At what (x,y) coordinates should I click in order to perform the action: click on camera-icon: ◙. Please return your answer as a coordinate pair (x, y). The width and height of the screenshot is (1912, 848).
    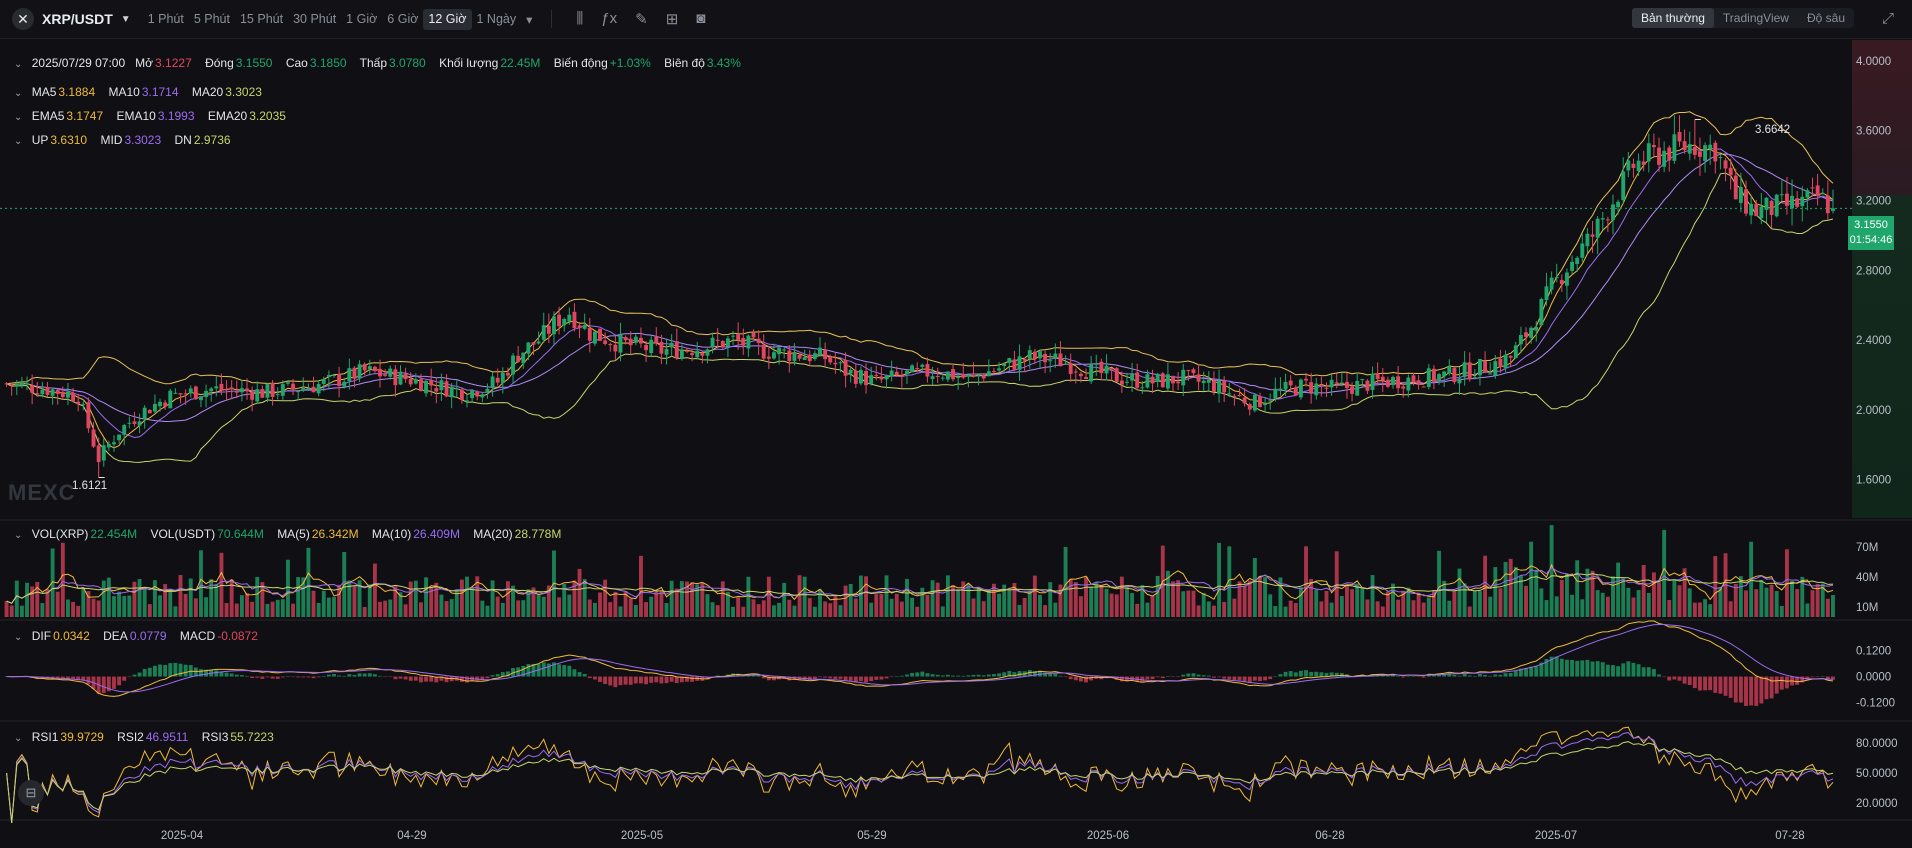
    Looking at the image, I should click on (701, 18).